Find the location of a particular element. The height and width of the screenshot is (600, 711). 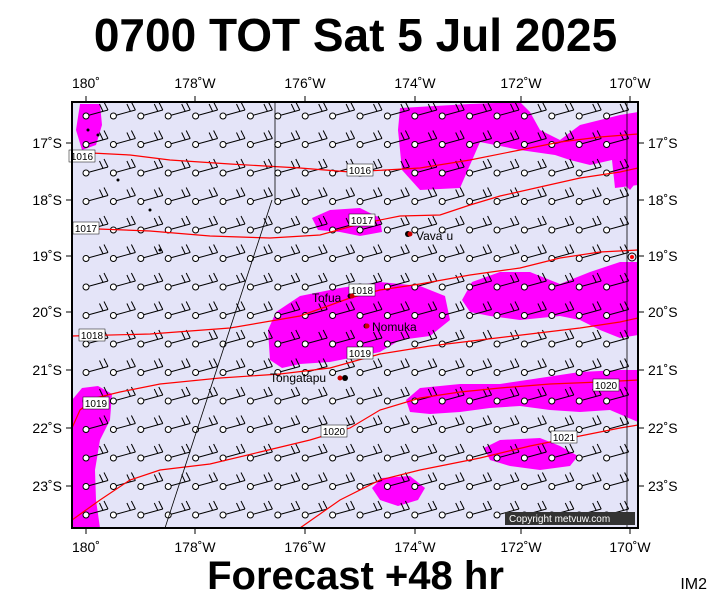

latitude-label-left: 18˚S is located at coordinates (47, 200).